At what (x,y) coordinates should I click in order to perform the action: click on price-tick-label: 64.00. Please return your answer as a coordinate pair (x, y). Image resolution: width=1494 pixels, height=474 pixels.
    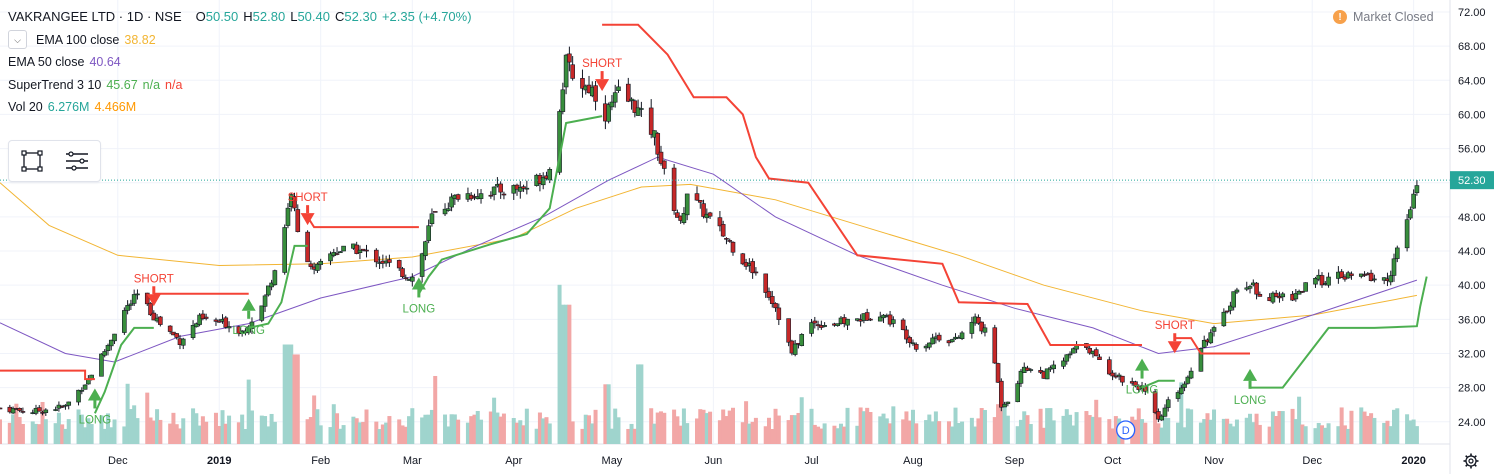
    Looking at the image, I should click on (1472, 81).